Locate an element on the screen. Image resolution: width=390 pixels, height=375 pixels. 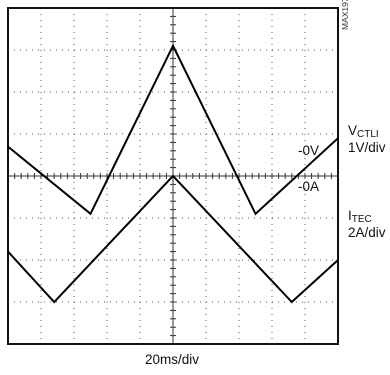
series-label-itec: ITEC is located at coordinates (360, 217).